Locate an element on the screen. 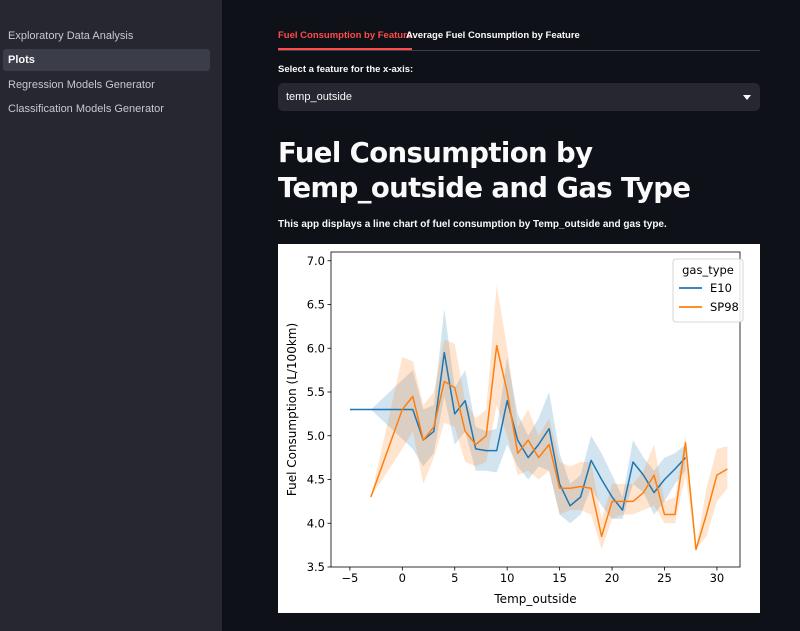  tab-average-fuel-consumption-by-feature: Average Fuel Consumption by Feature is located at coordinates (493, 35).